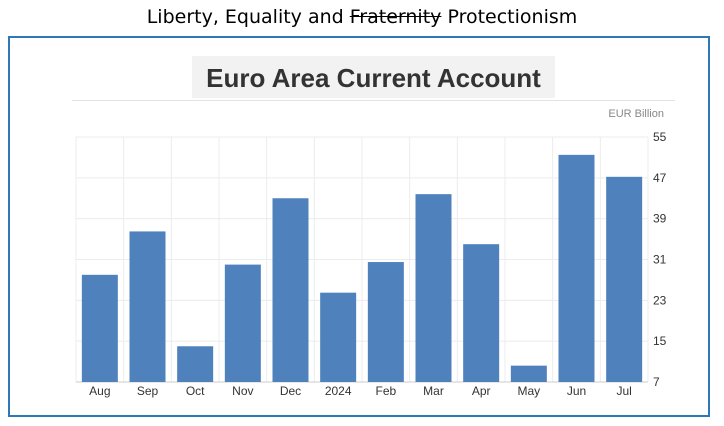 The image size is (724, 426). I want to click on y-axis-labels: 7 15 23 31 39 47 55, so click(660, 259).